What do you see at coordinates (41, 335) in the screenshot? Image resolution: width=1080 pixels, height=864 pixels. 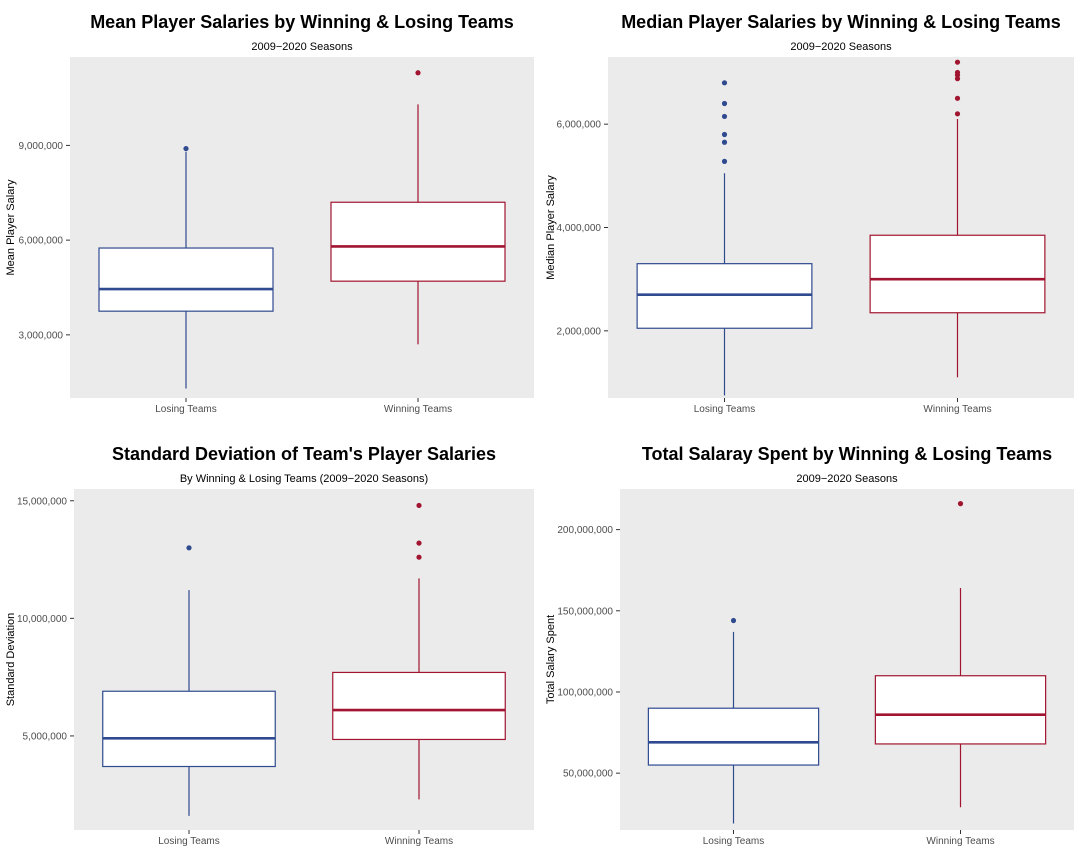 I see `y-tick-label: 3,000,000` at bounding box center [41, 335].